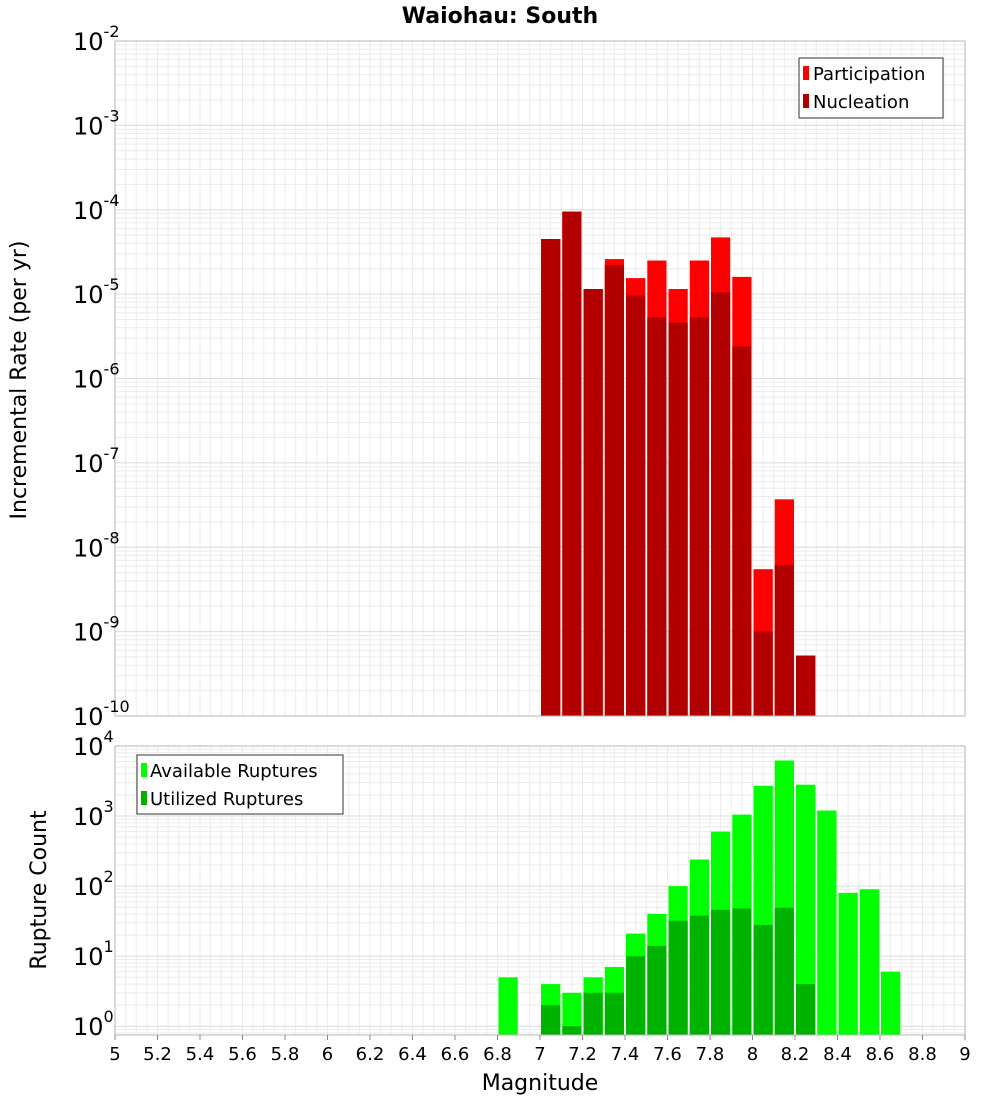 The height and width of the screenshot is (1100, 1000). What do you see at coordinates (837, 1054) in the screenshot?
I see `x-tick-label: 8.4` at bounding box center [837, 1054].